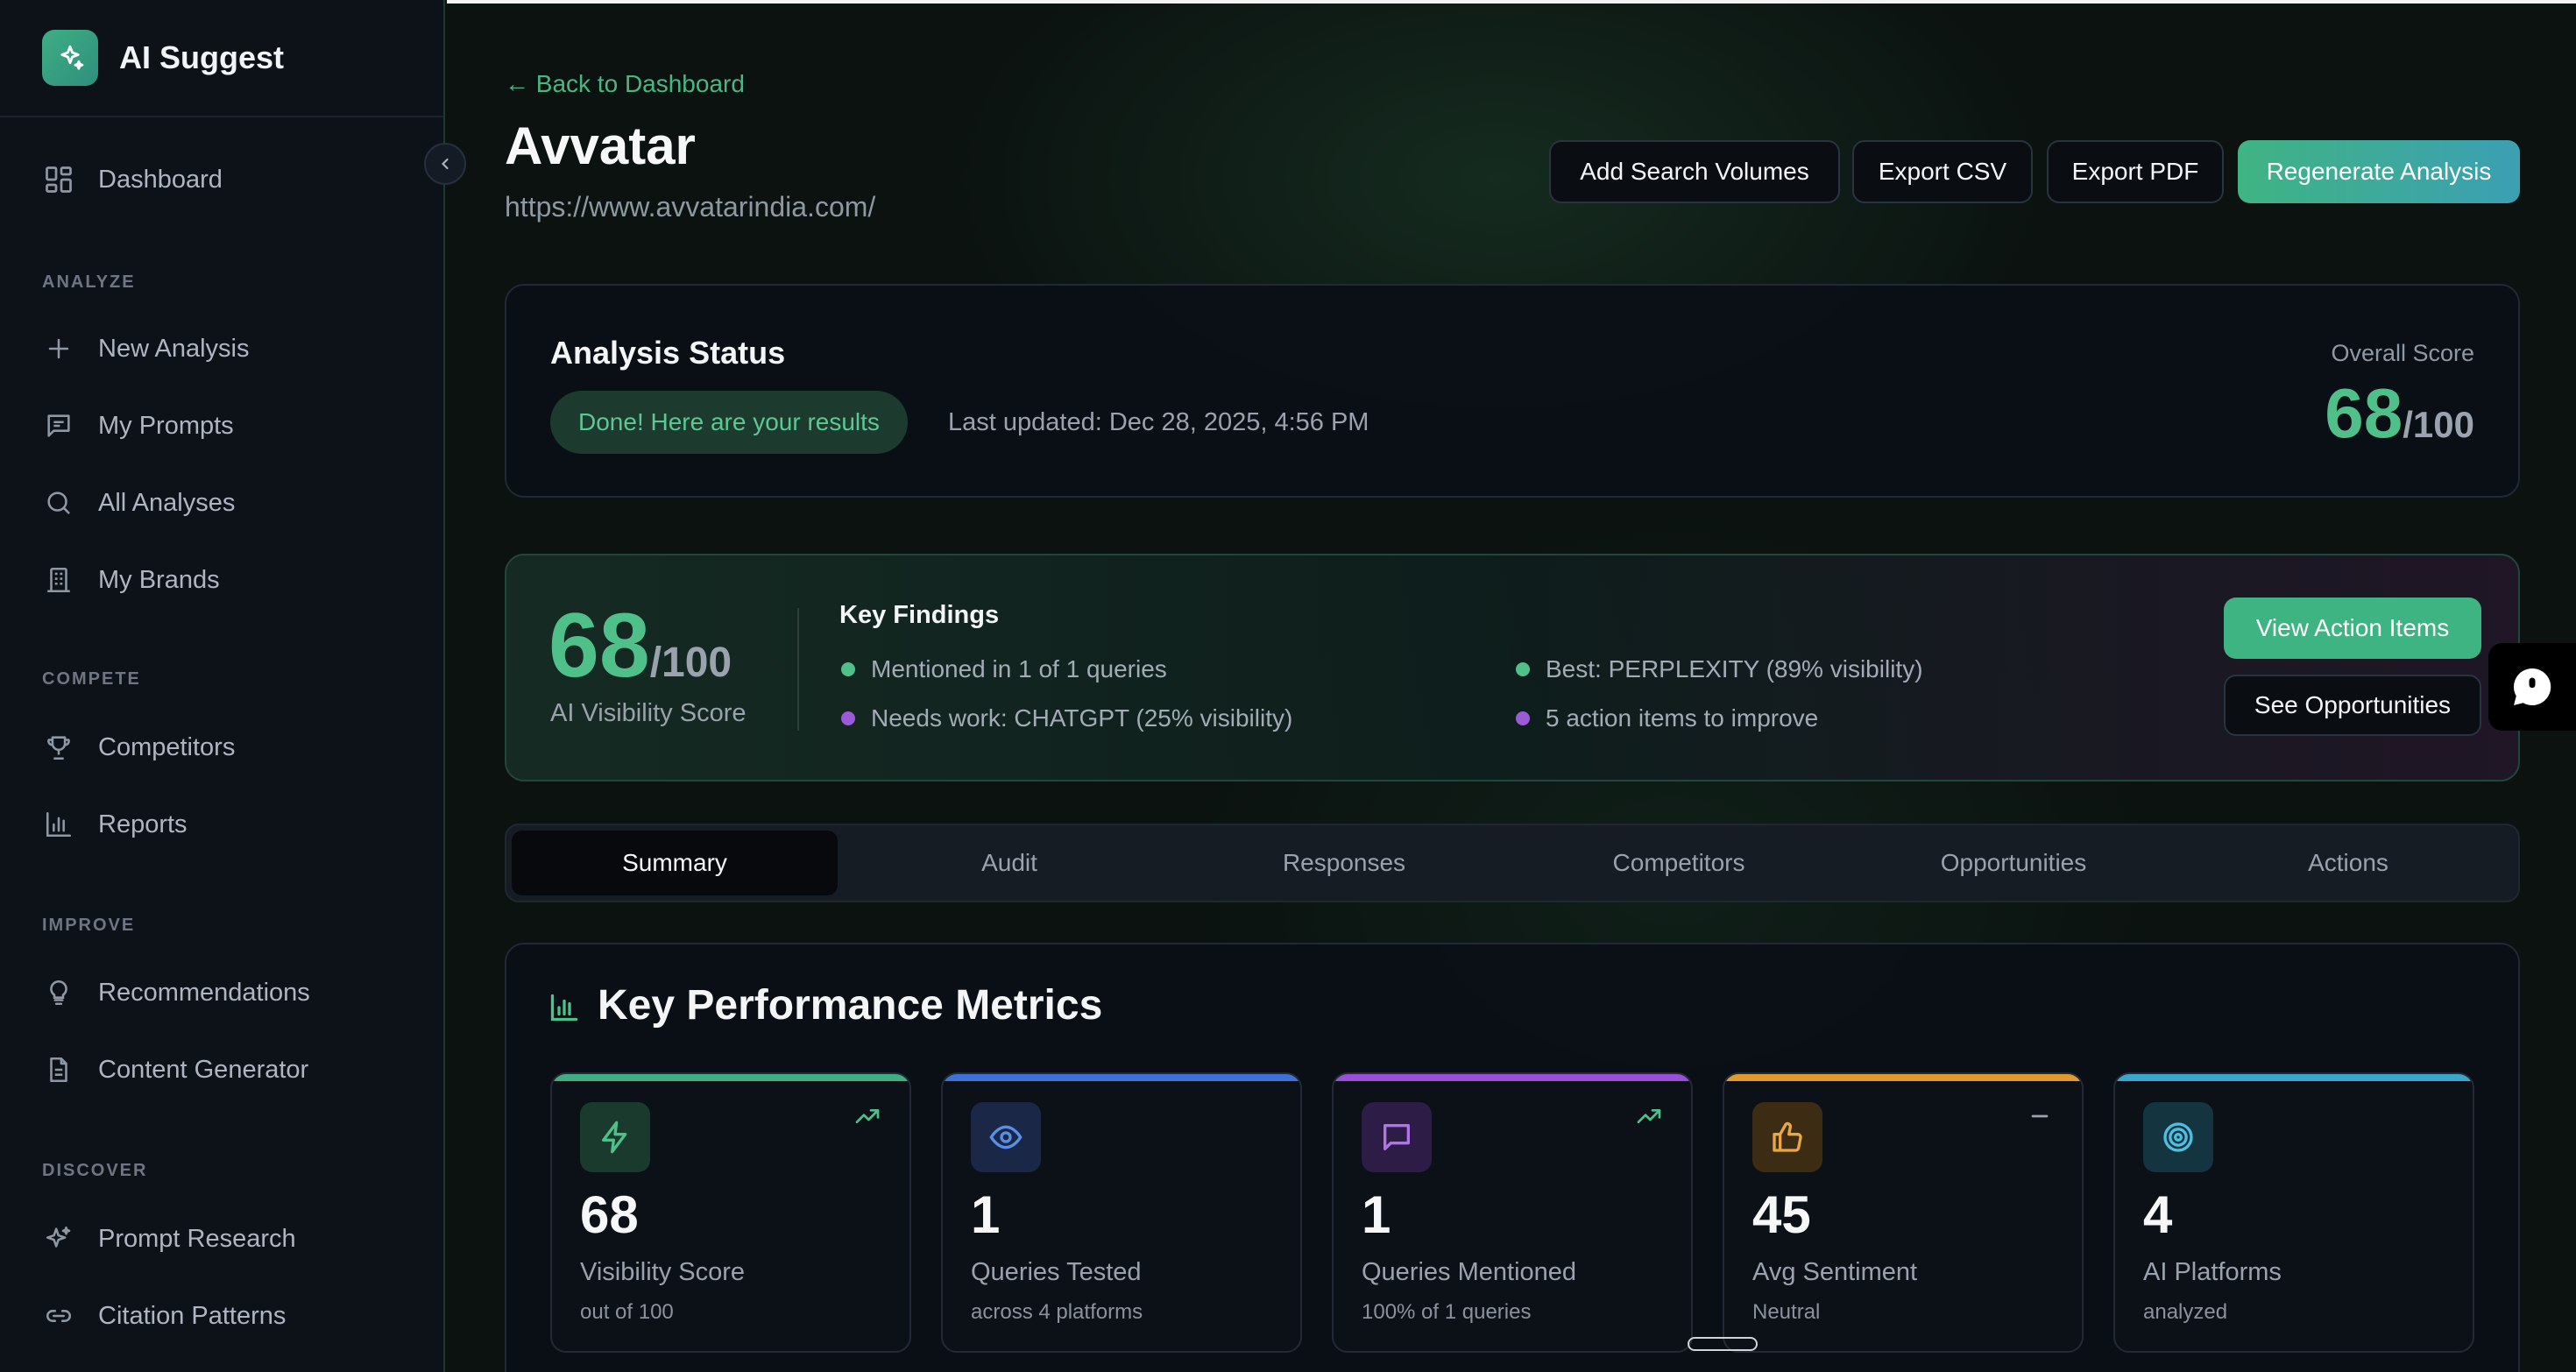 The width and height of the screenshot is (2576, 1372). What do you see at coordinates (2352, 628) in the screenshot?
I see `view-action-items-button: View Action Items` at bounding box center [2352, 628].